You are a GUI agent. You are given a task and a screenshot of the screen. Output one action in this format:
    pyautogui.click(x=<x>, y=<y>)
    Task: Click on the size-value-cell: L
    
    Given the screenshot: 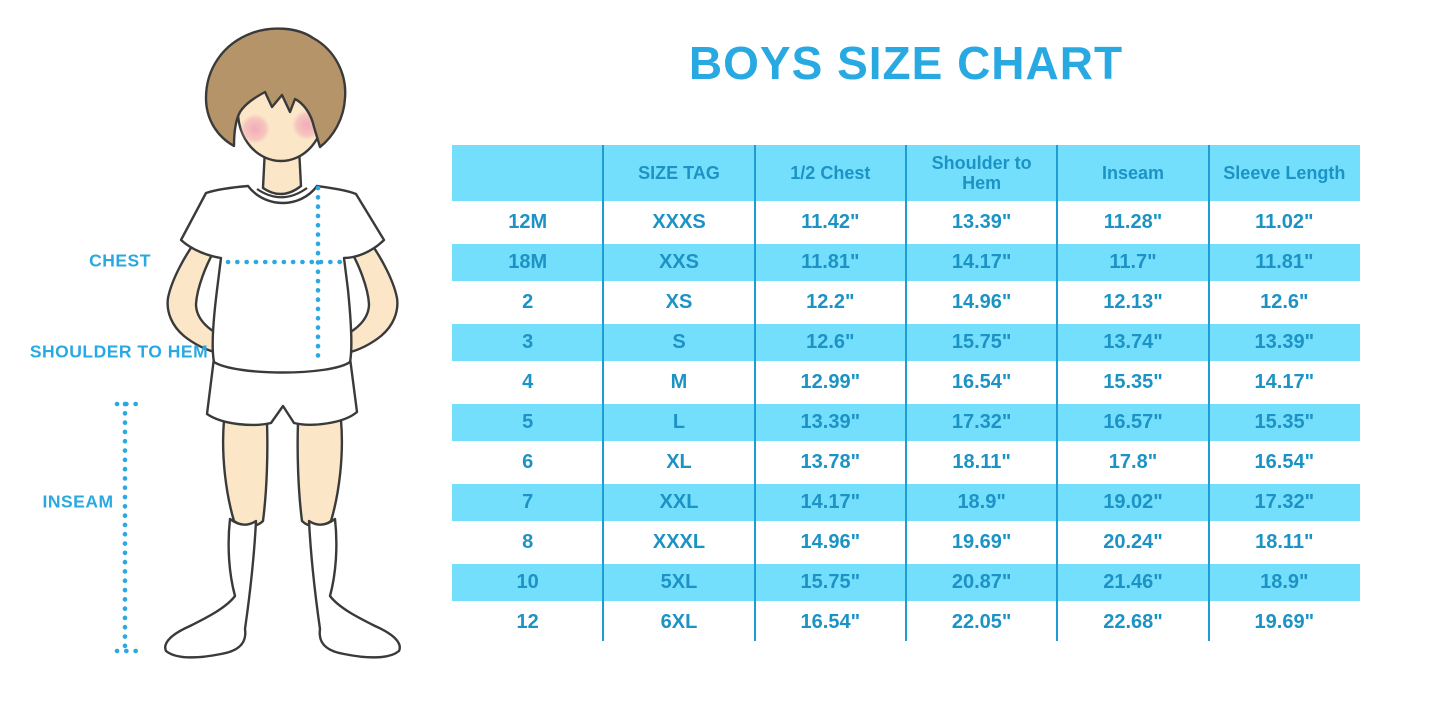 What is the action you would take?
    pyautogui.click(x=679, y=422)
    